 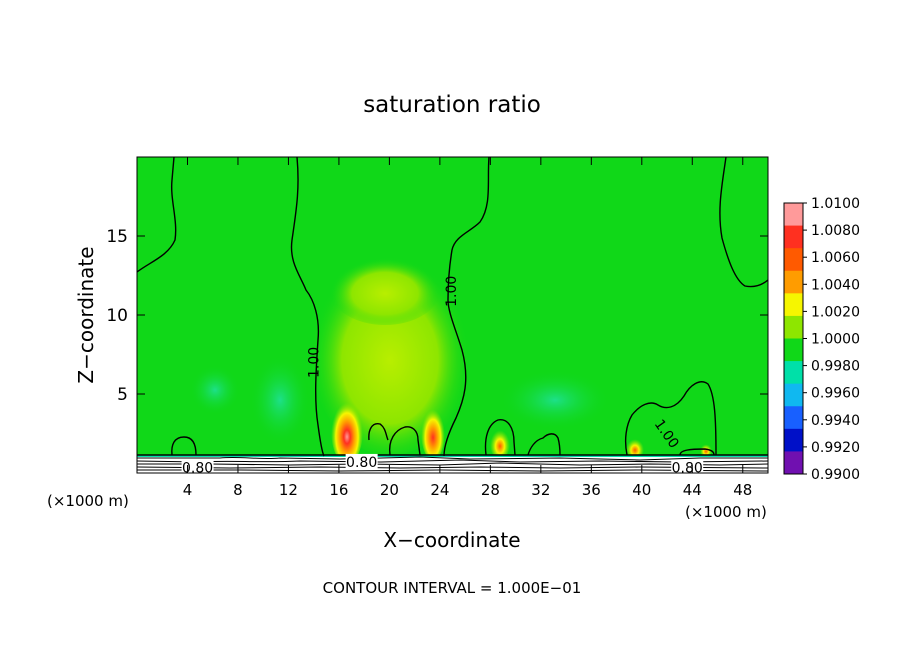 I want to click on colorbar-label: 0.9960, so click(x=835, y=394).